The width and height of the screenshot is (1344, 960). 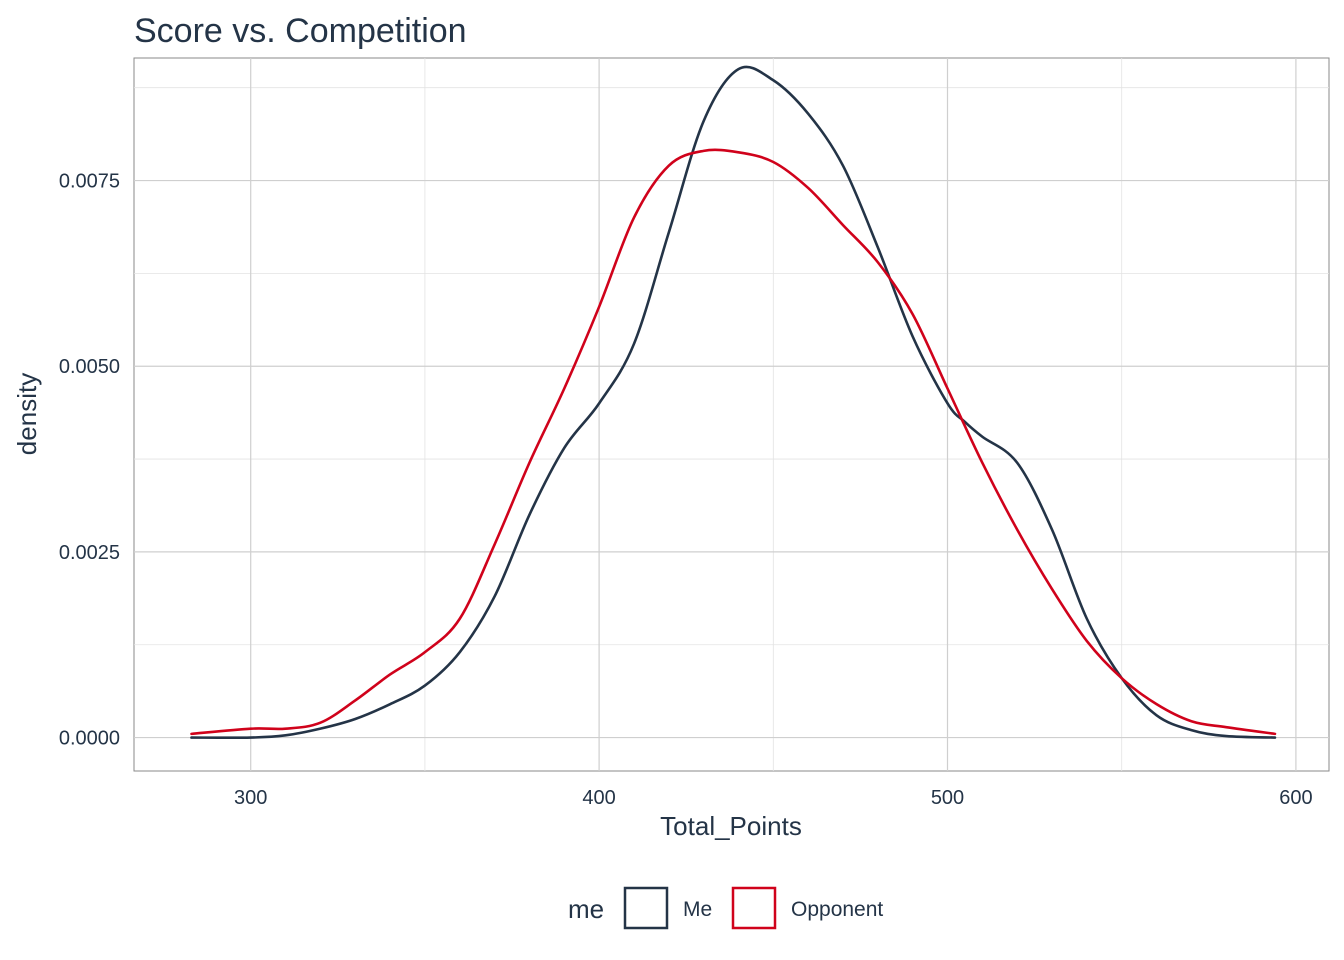 I want to click on legend-title: me, so click(x=586, y=909).